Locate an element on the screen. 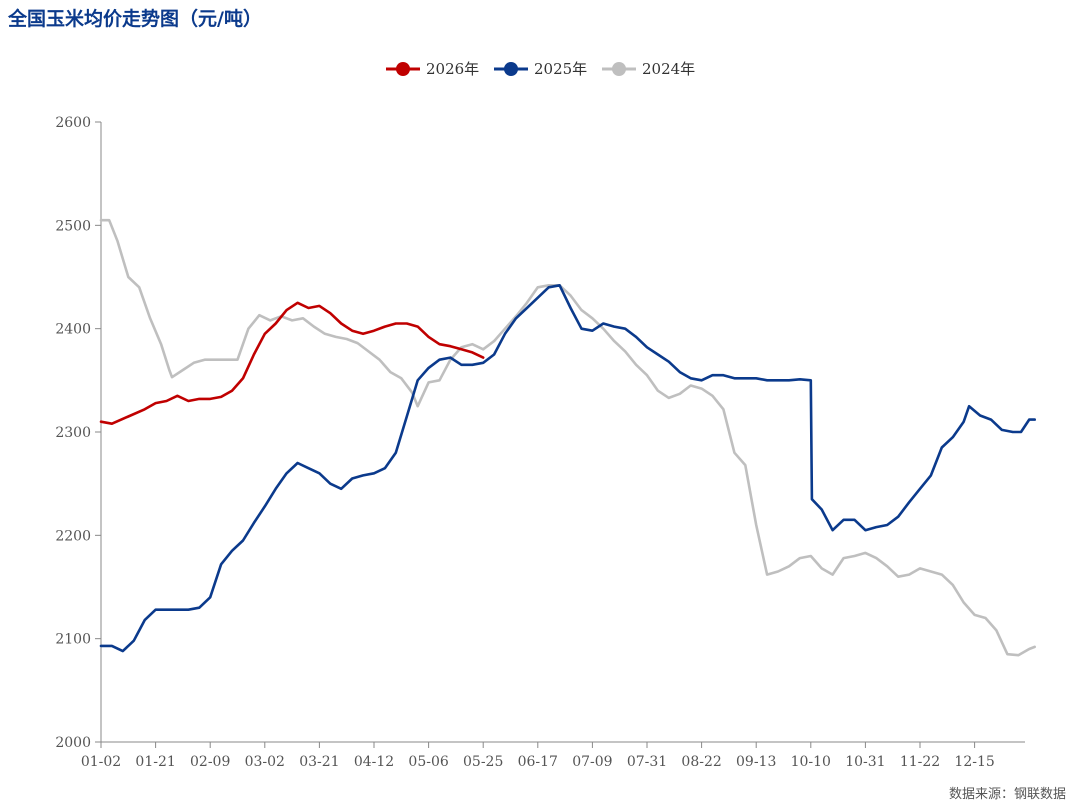 The height and width of the screenshot is (810, 1080). chart-title: 全国玉米均价走势图（元/吨） is located at coordinates (135, 19).